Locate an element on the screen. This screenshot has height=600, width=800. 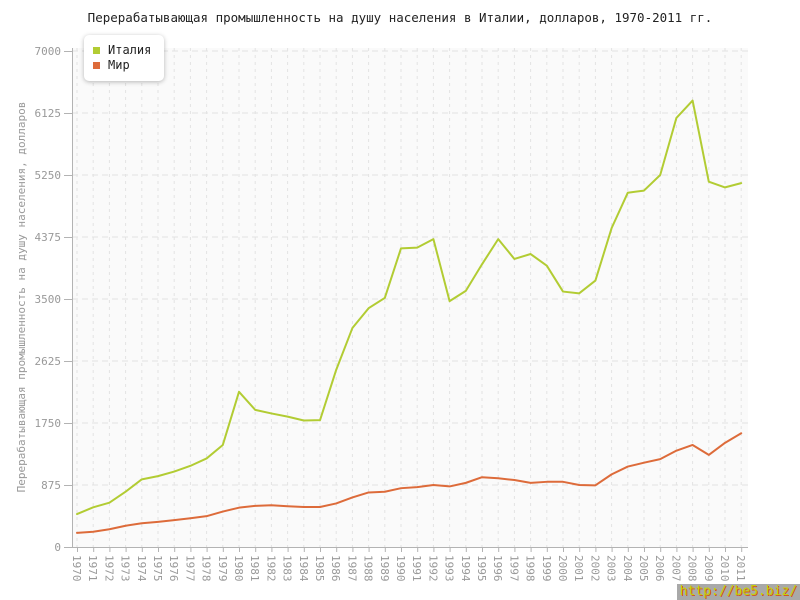
svg-text: 3500 is located at coordinates (48, 299).